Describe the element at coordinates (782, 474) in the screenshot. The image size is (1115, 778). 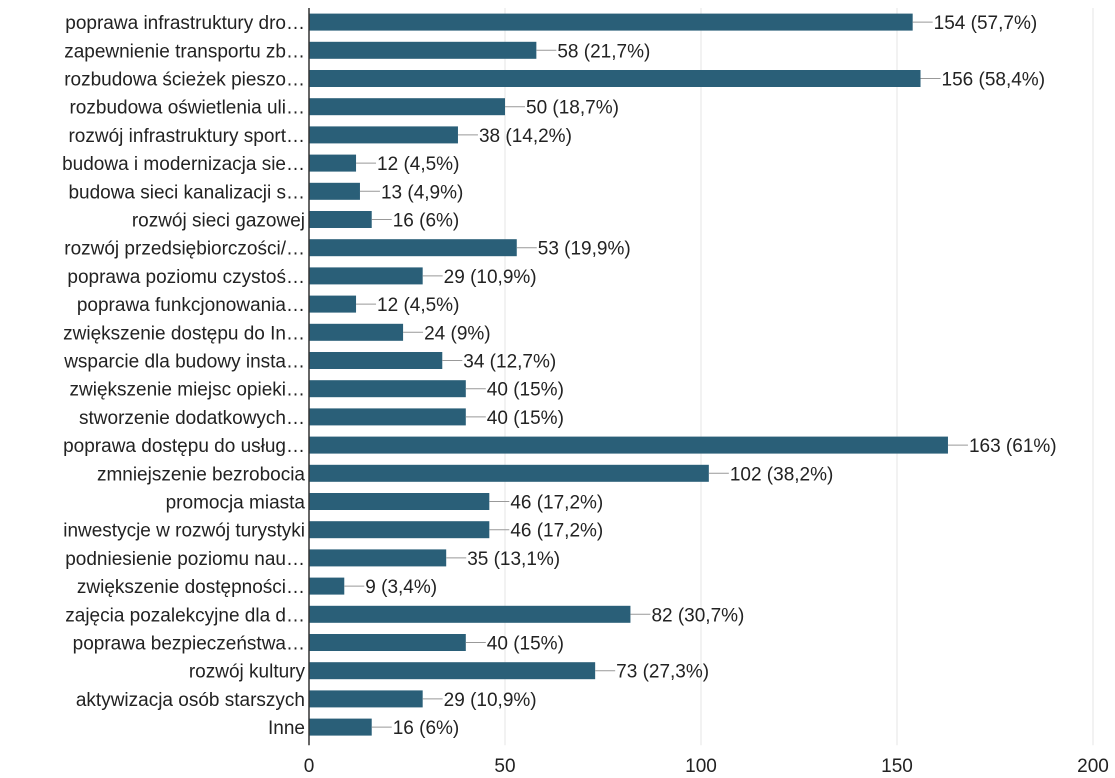
I see `data-label: 102 (38,2%)` at that location.